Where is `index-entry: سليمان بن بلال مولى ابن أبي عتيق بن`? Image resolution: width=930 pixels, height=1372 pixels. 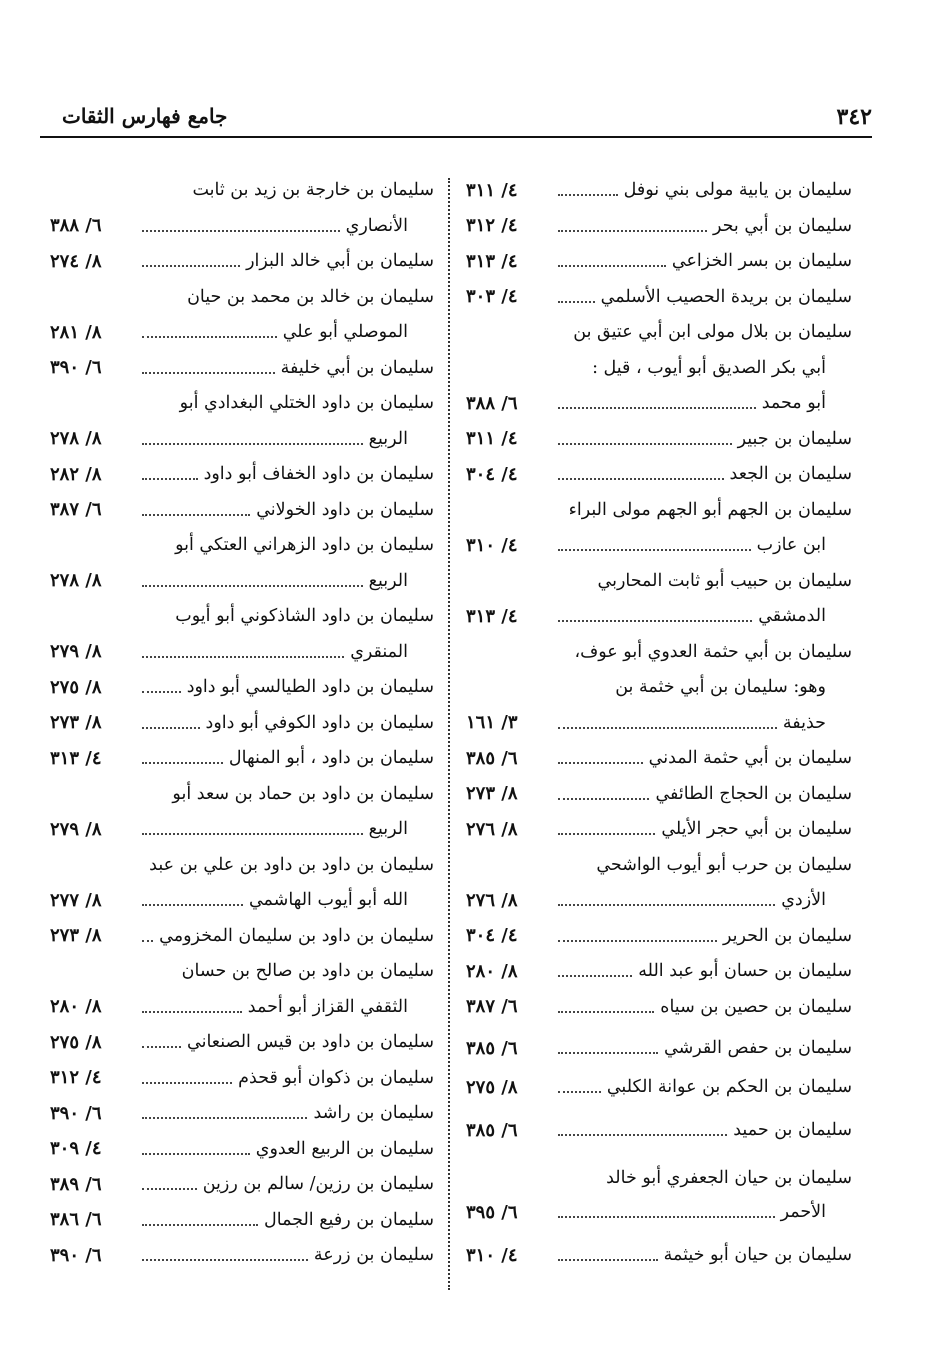 index-entry: سليمان بن بلال مولى ابن أبي عتيق بن is located at coordinates (659, 332).